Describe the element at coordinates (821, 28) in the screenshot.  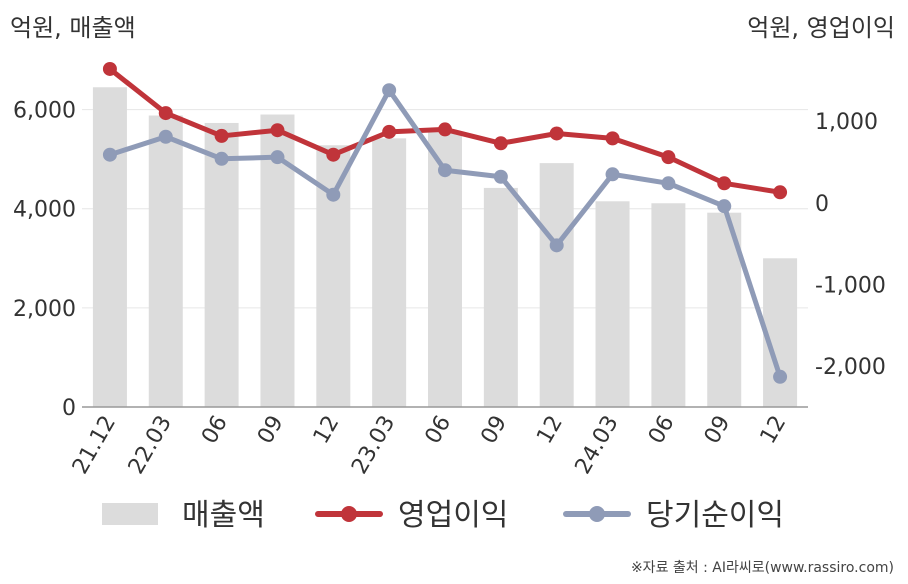
I see `right-axis-title: 억원, 영업이익` at that location.